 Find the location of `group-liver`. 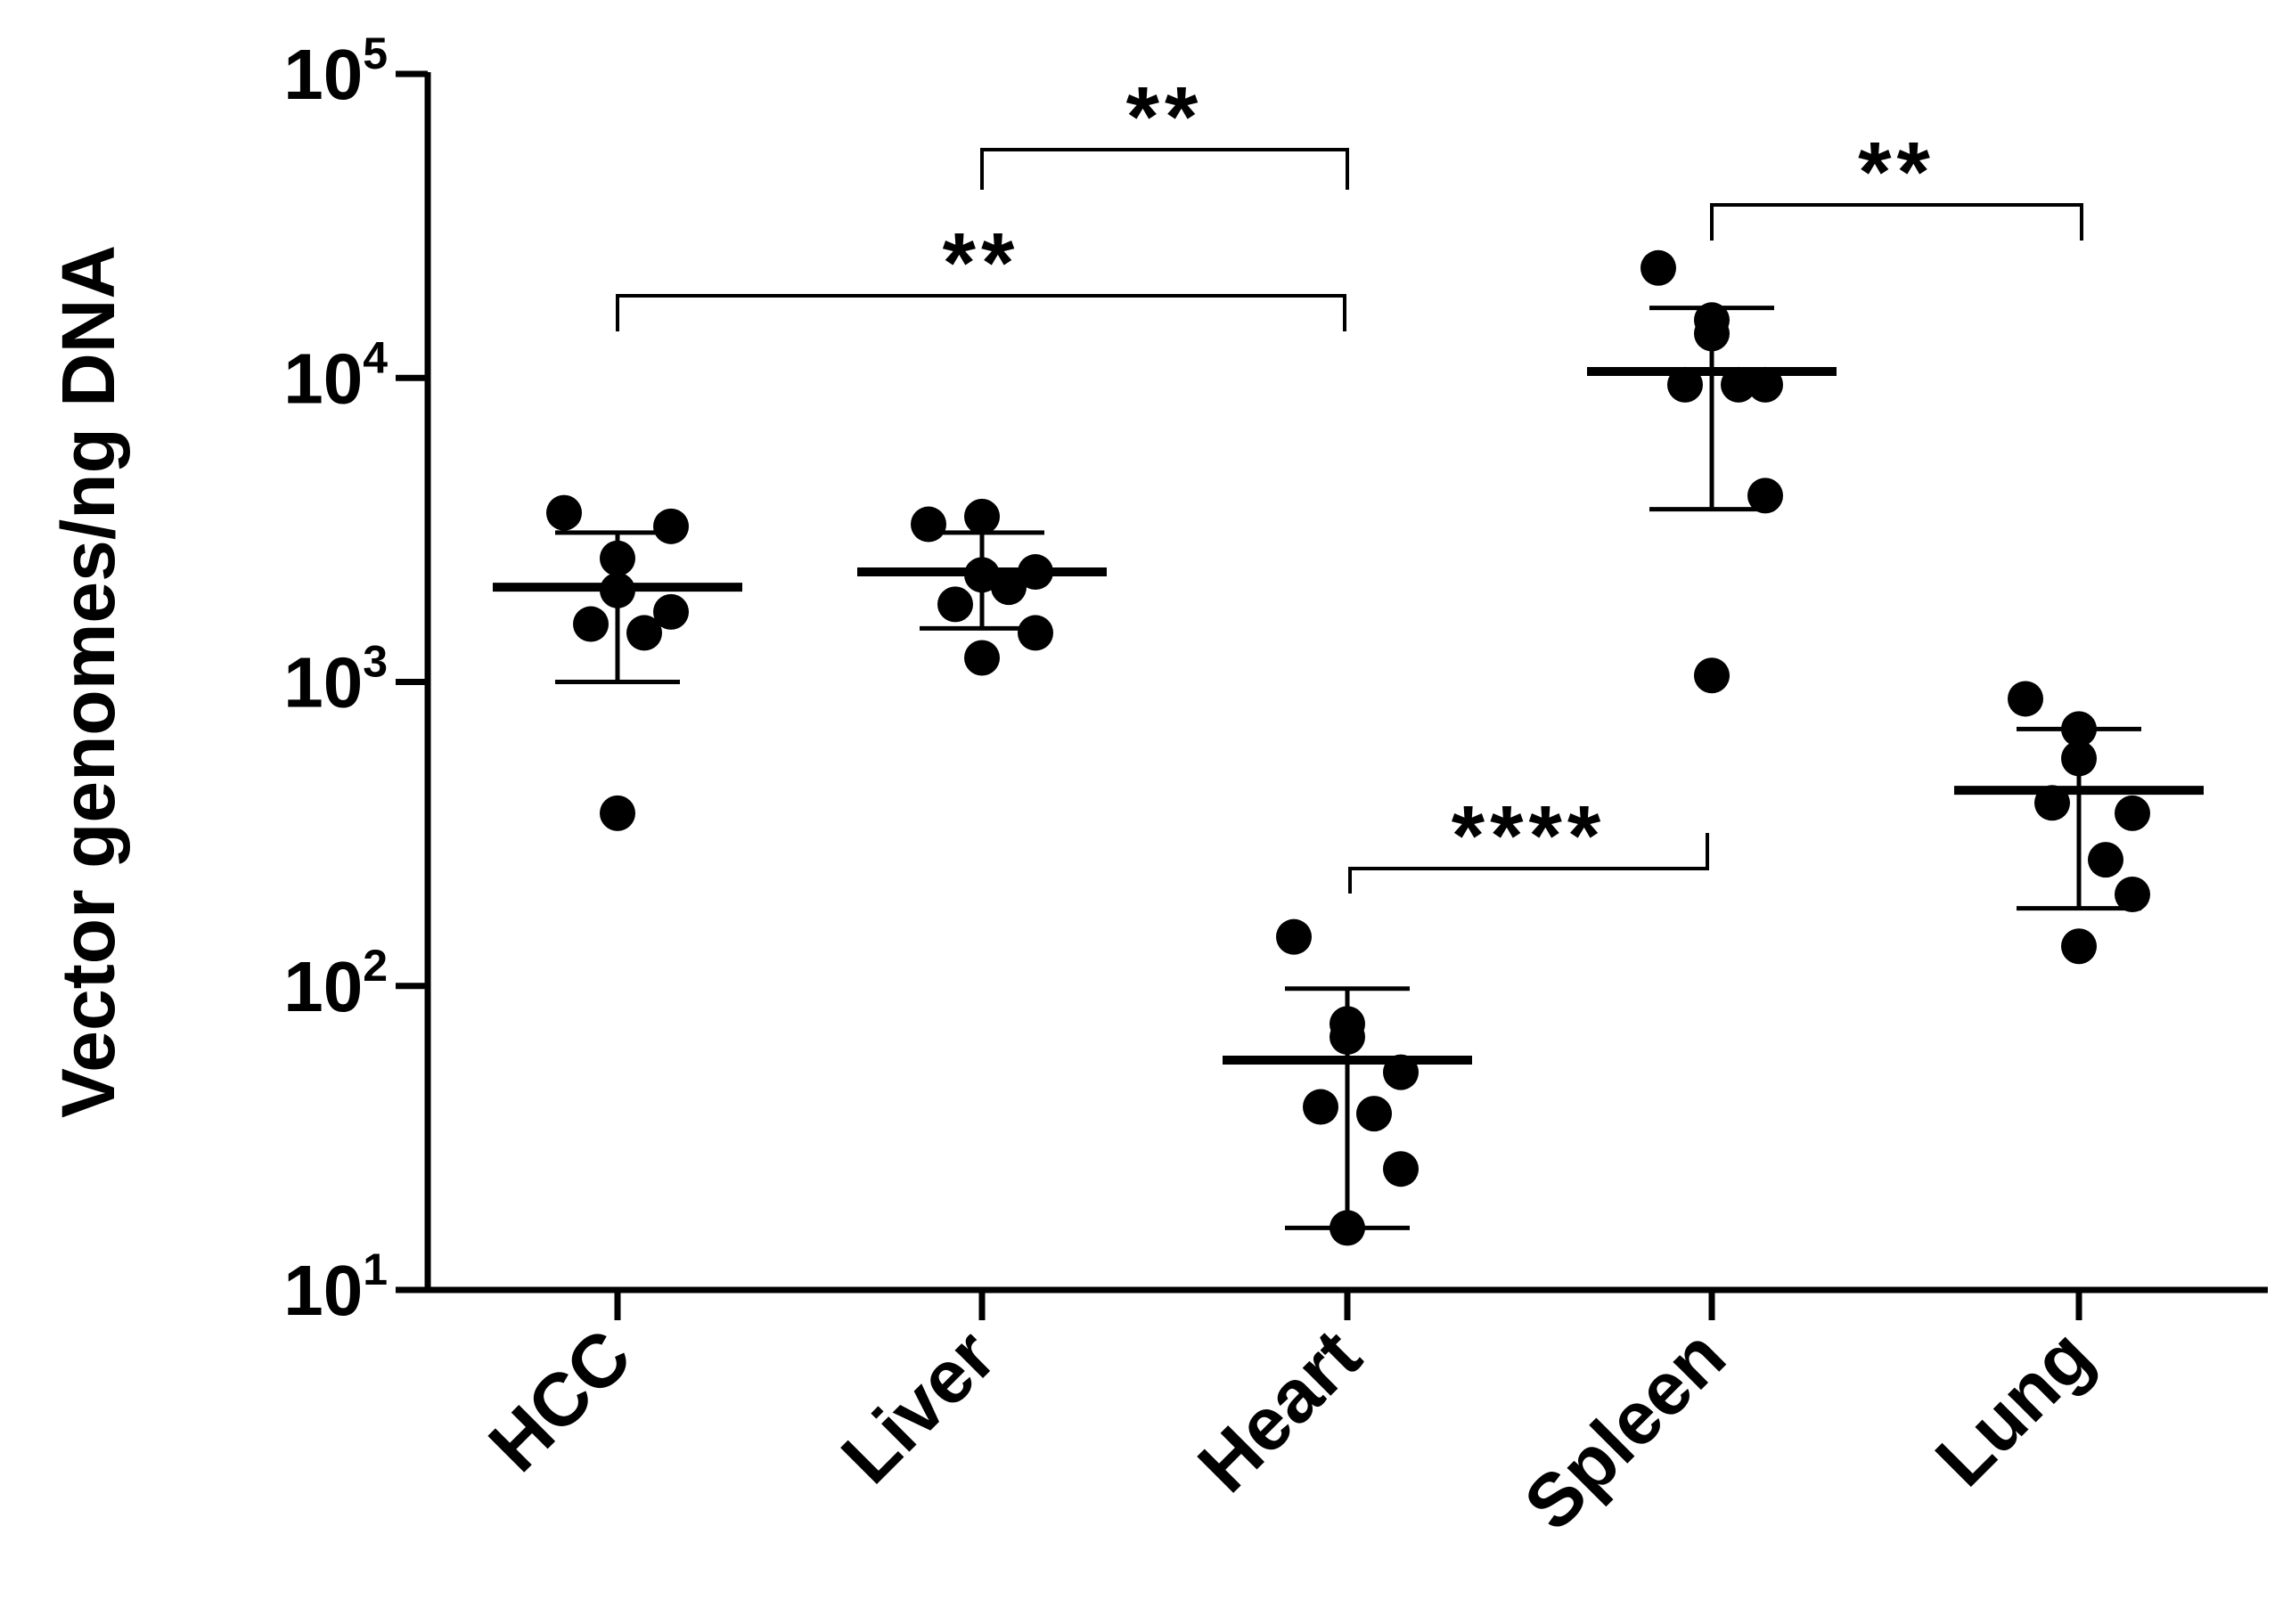

group-liver is located at coordinates (982, 587).